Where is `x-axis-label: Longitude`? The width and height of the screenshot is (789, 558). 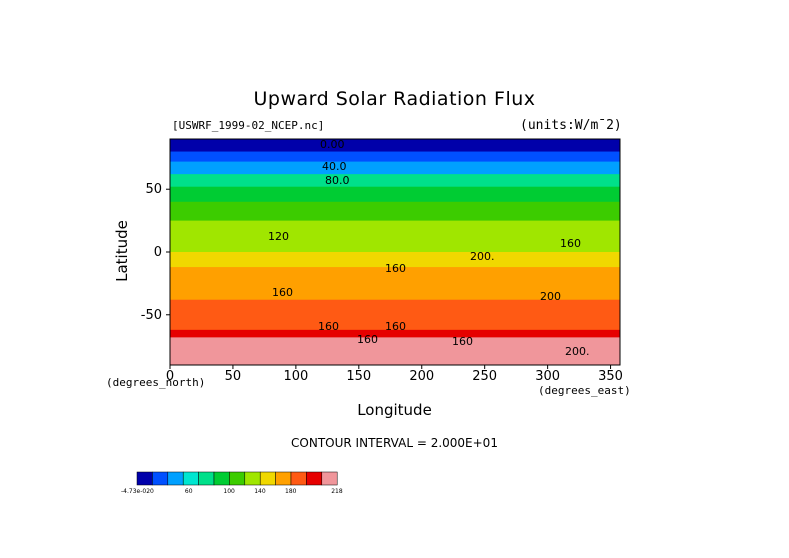 x-axis-label: Longitude is located at coordinates (394, 410).